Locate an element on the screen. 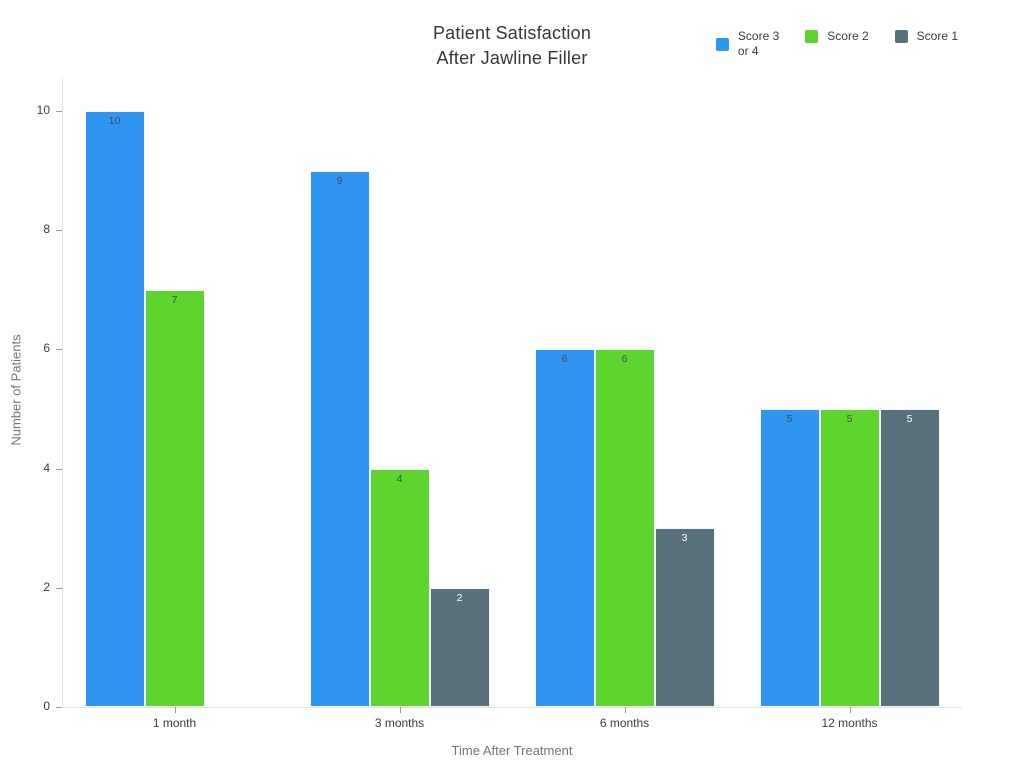 This screenshot has height=768, width=1024. bar-value-label: 3 is located at coordinates (684, 538).